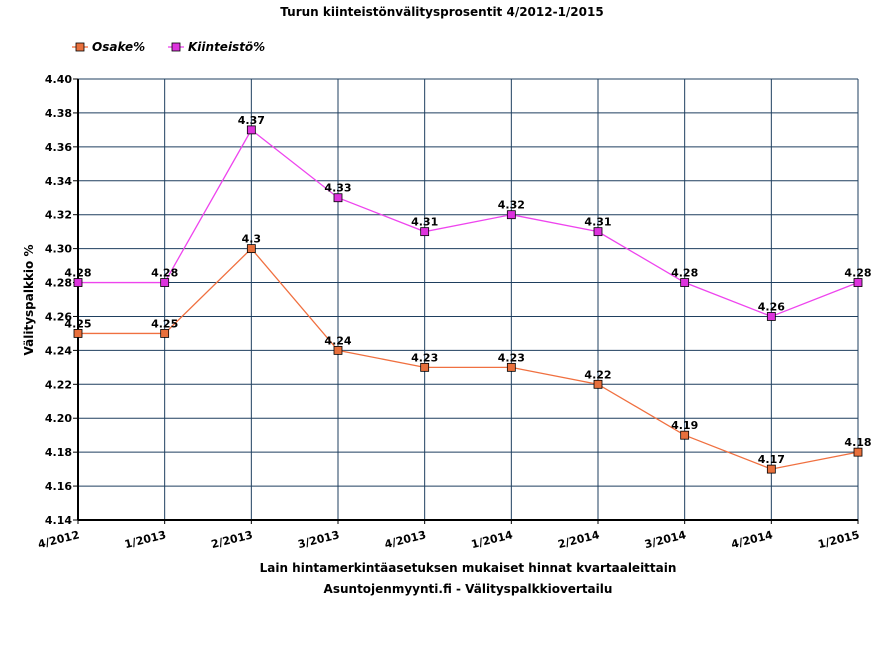  What do you see at coordinates (58, 350) in the screenshot?
I see `y-tick-label: 4.24` at bounding box center [58, 350].